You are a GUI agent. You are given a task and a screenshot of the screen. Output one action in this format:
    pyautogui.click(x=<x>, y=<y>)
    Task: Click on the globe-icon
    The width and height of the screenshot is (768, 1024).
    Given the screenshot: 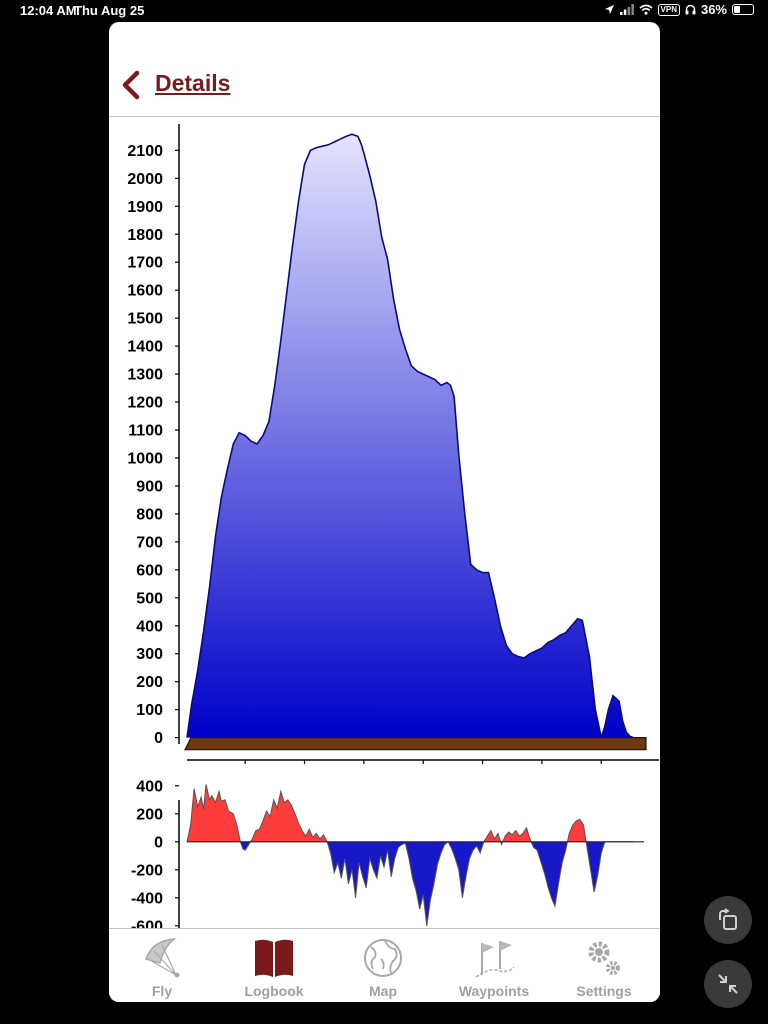 What is the action you would take?
    pyautogui.click(x=383, y=958)
    